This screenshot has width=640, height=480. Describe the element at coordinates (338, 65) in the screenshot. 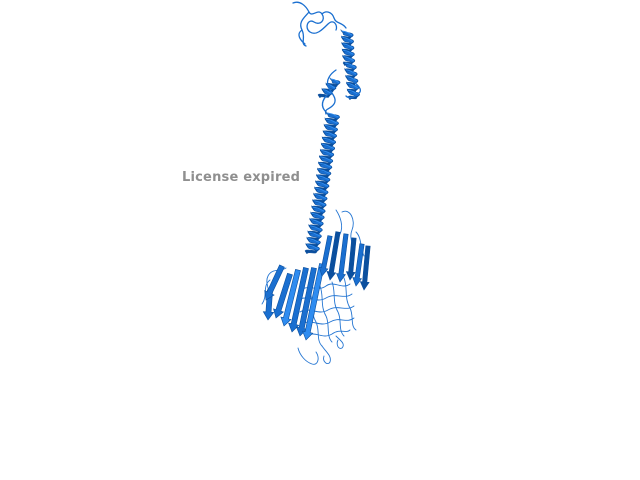

I see `upper-helix` at that location.